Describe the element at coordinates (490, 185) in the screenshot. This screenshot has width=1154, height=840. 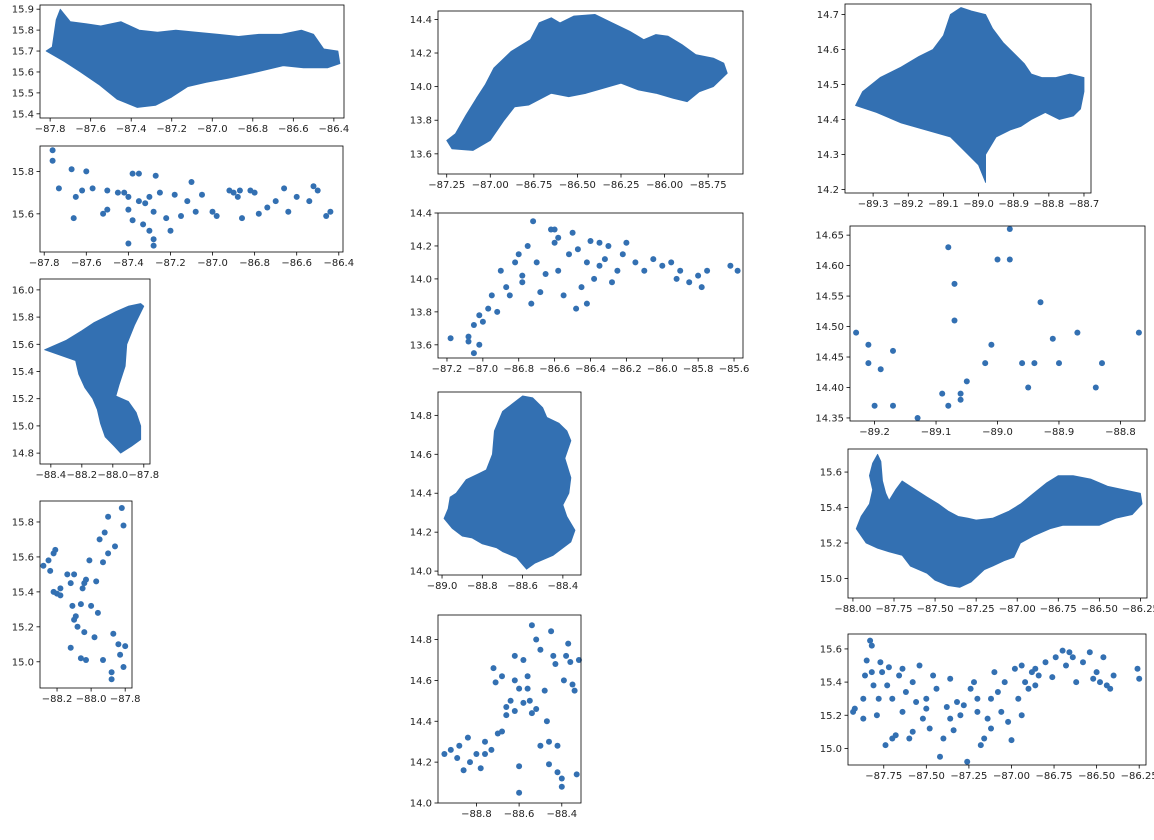
I see `x-tick-label: −87.00` at that location.